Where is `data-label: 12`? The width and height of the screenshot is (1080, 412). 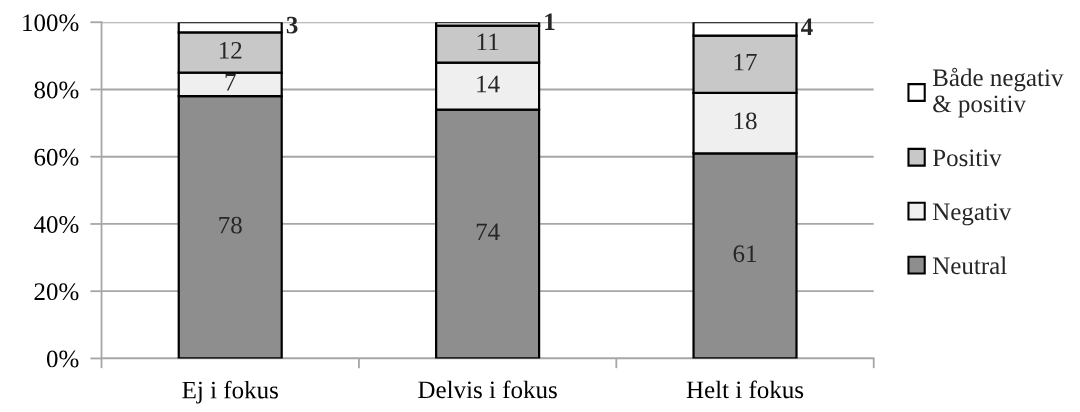 data-label: 12 is located at coordinates (230, 50).